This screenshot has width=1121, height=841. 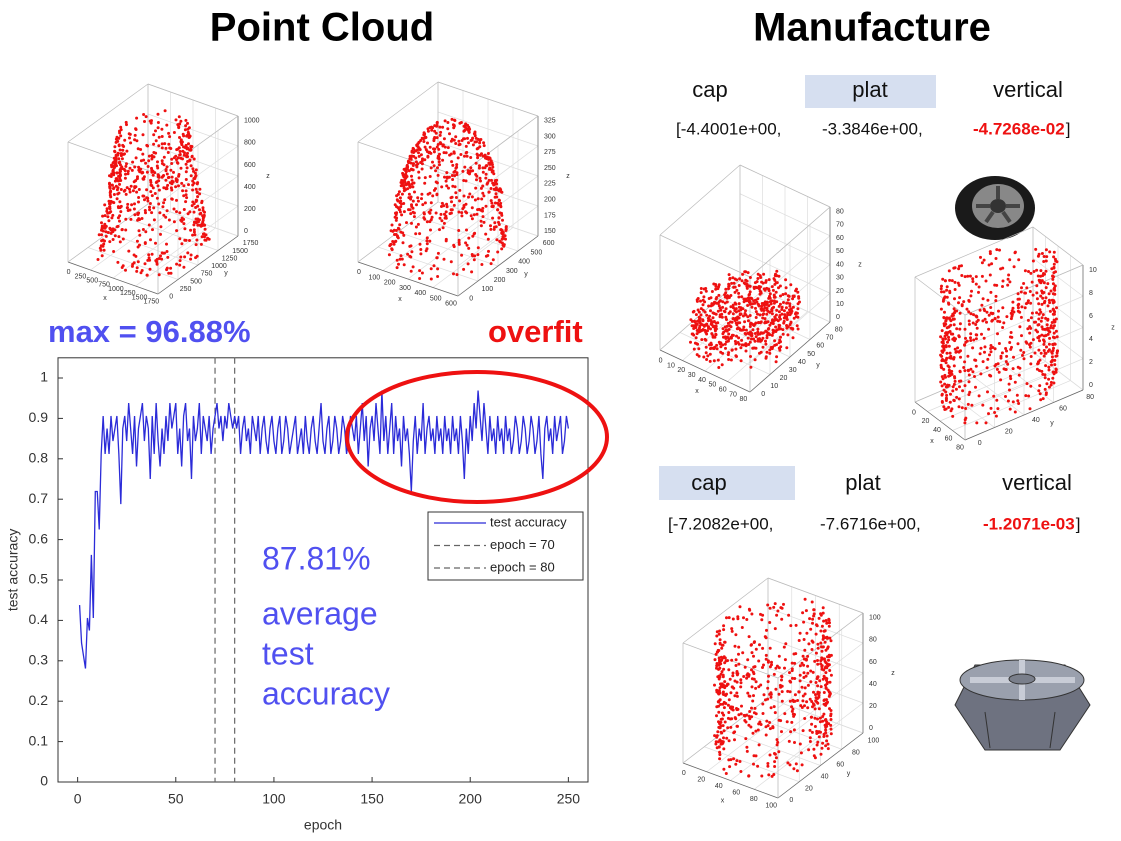 What do you see at coordinates (39, 417) in the screenshot?
I see `y-tick-label: 0.9` at bounding box center [39, 417].